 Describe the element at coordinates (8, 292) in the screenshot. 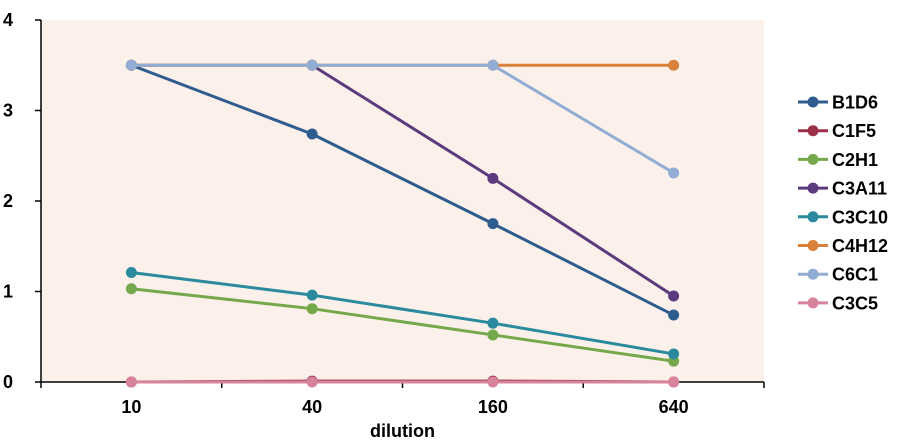

I see `y-tick-label: 1` at that location.